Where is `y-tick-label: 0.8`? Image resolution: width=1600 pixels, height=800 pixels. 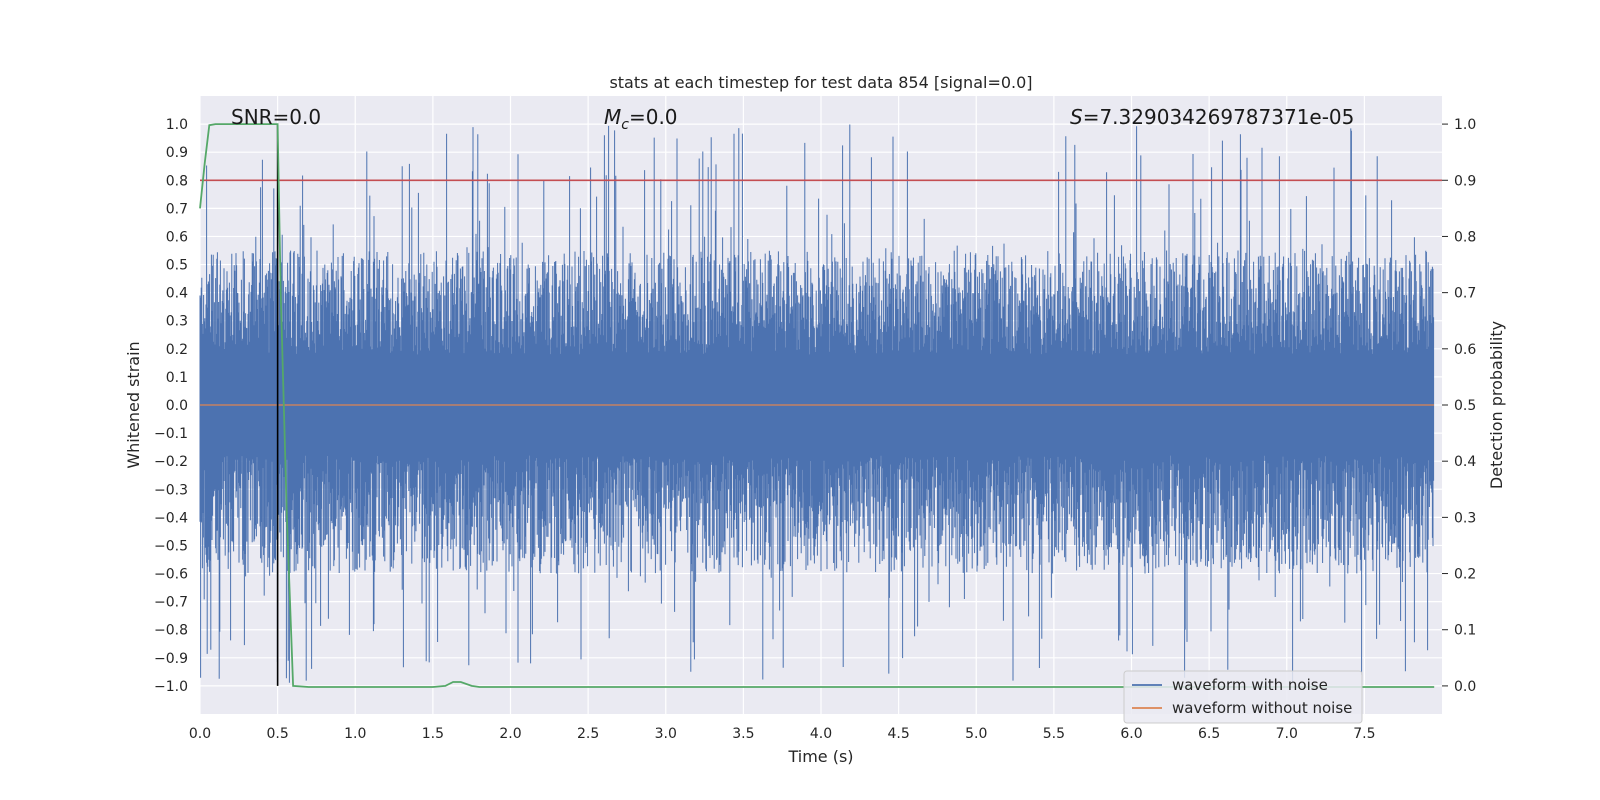 y-tick-label: 0.8 is located at coordinates (177, 181).